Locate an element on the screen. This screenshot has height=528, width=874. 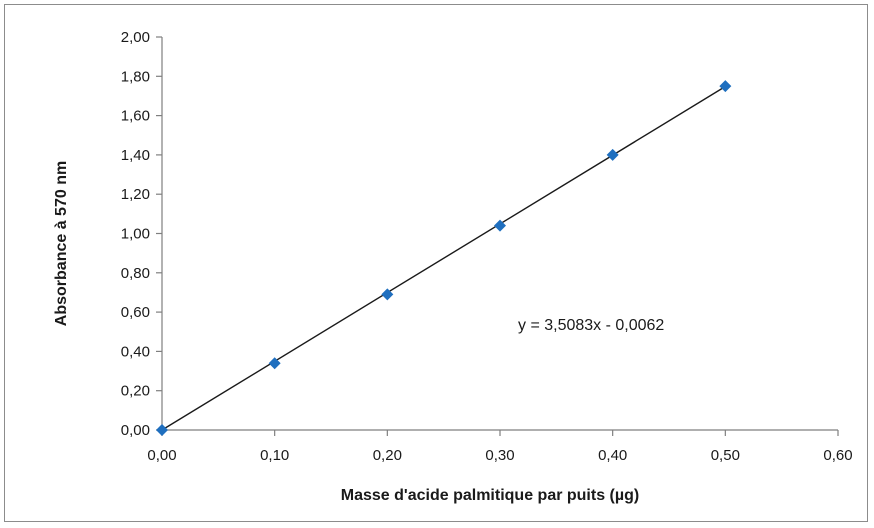
y-axis-title: Absorbance à 570 nm is located at coordinates (61, 243).